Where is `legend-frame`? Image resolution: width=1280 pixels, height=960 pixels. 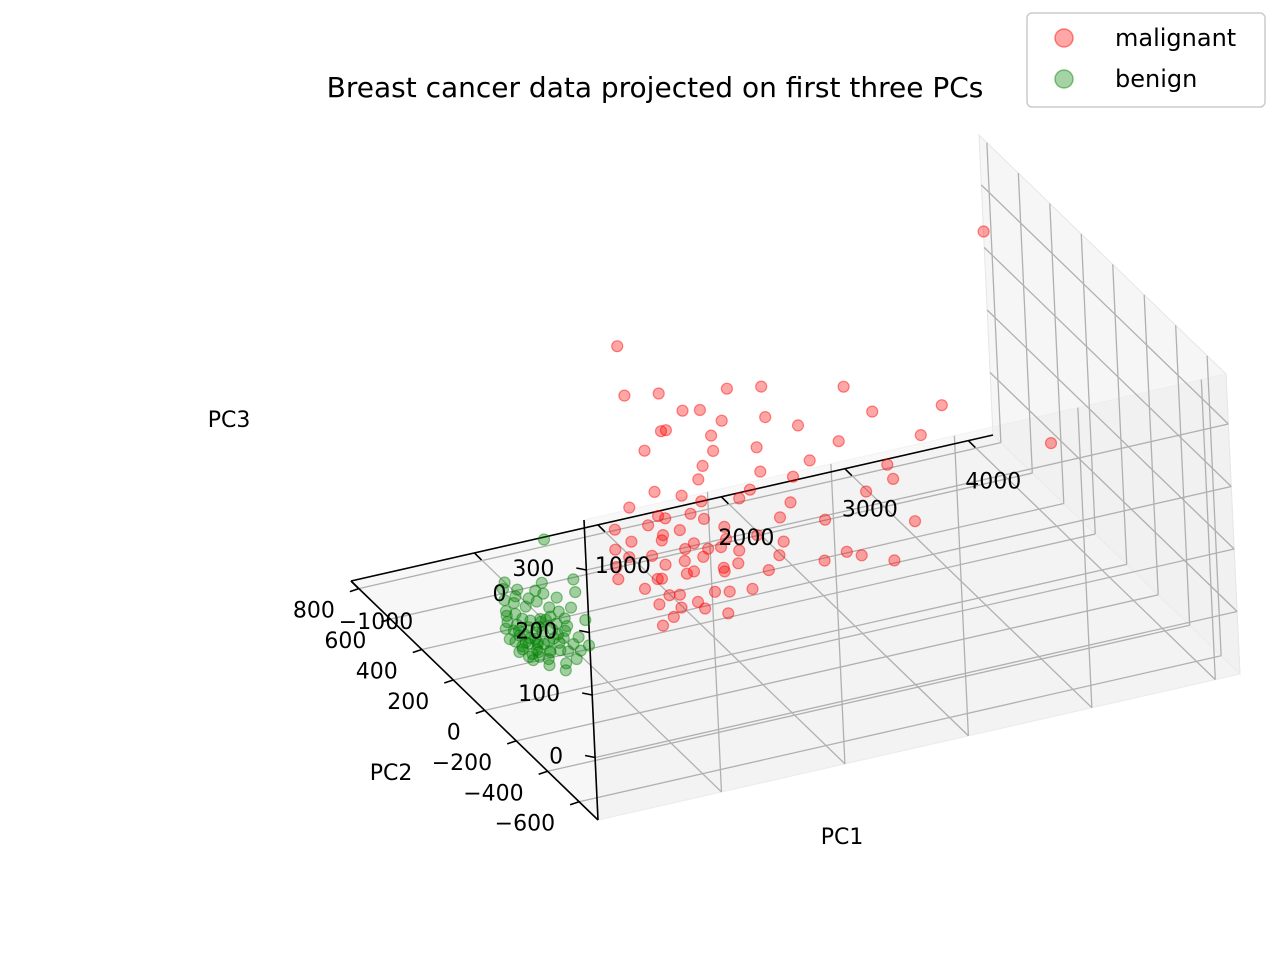
legend-frame is located at coordinates (1146, 60).